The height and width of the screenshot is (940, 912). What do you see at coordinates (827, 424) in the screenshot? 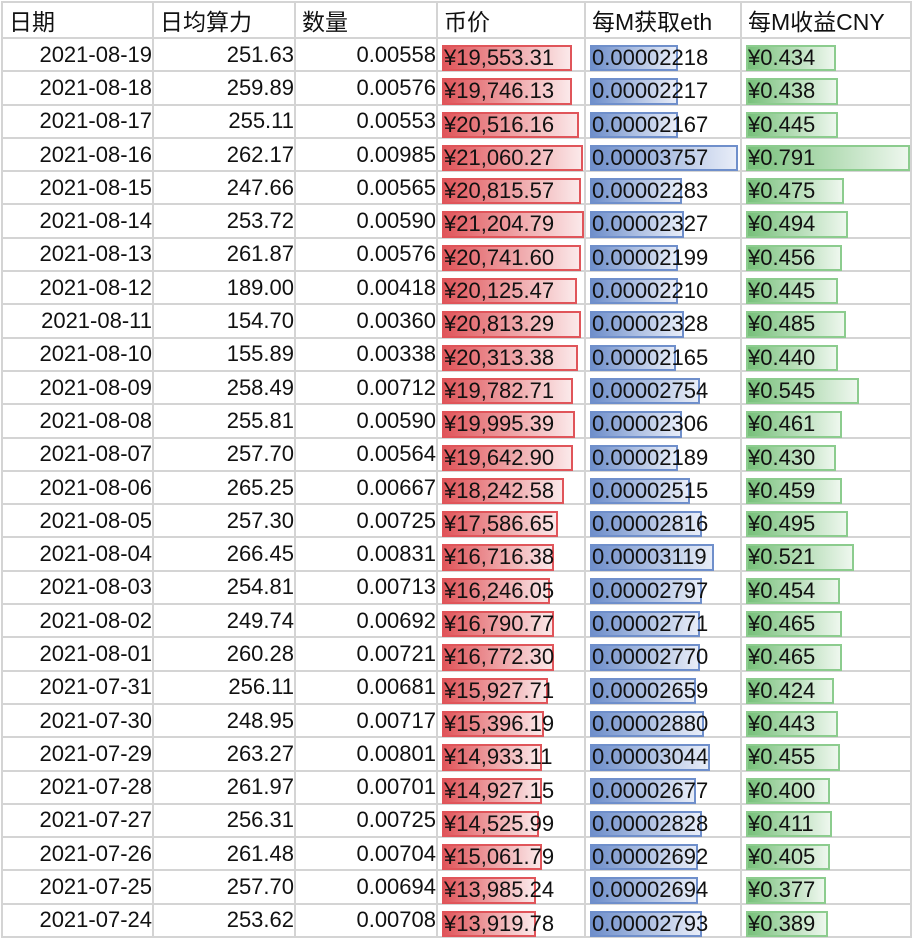
I see `cell-cny-per-m: ¥0.461` at bounding box center [827, 424].